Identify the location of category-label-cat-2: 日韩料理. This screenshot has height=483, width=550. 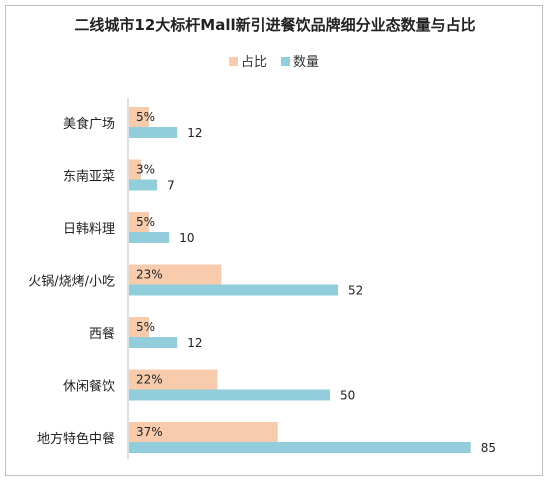
(89, 229).